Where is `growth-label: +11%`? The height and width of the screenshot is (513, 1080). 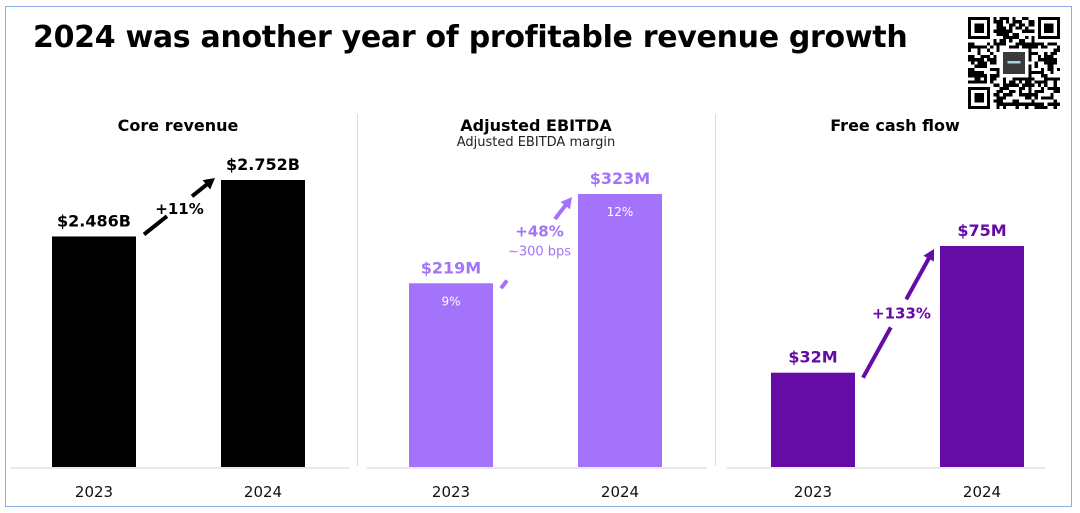 growth-label: +11% is located at coordinates (179, 209).